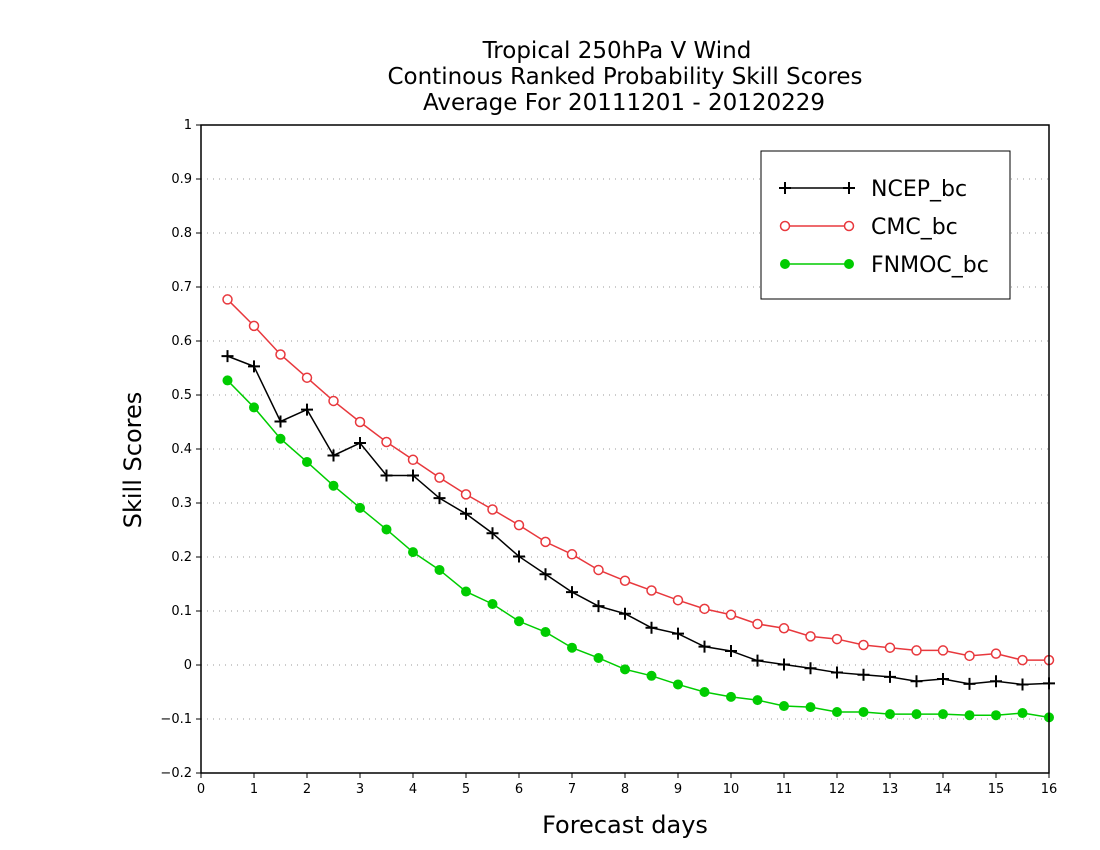 The width and height of the screenshot is (1100, 850). Describe the element at coordinates (176, 719) in the screenshot. I see `y-tick-label: −0.1` at that location.